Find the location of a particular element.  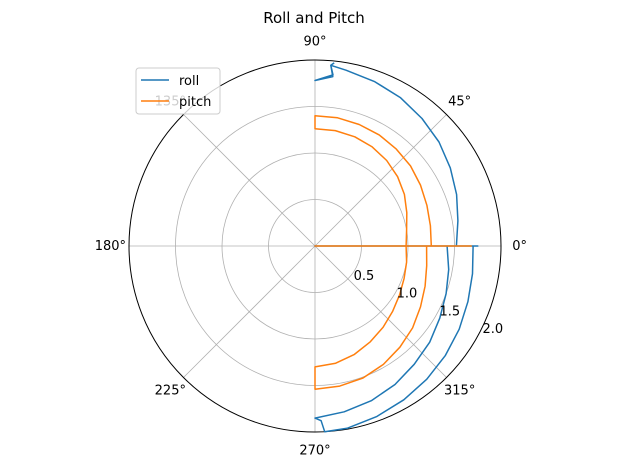

angle-tick-label: 270° is located at coordinates (314, 451).